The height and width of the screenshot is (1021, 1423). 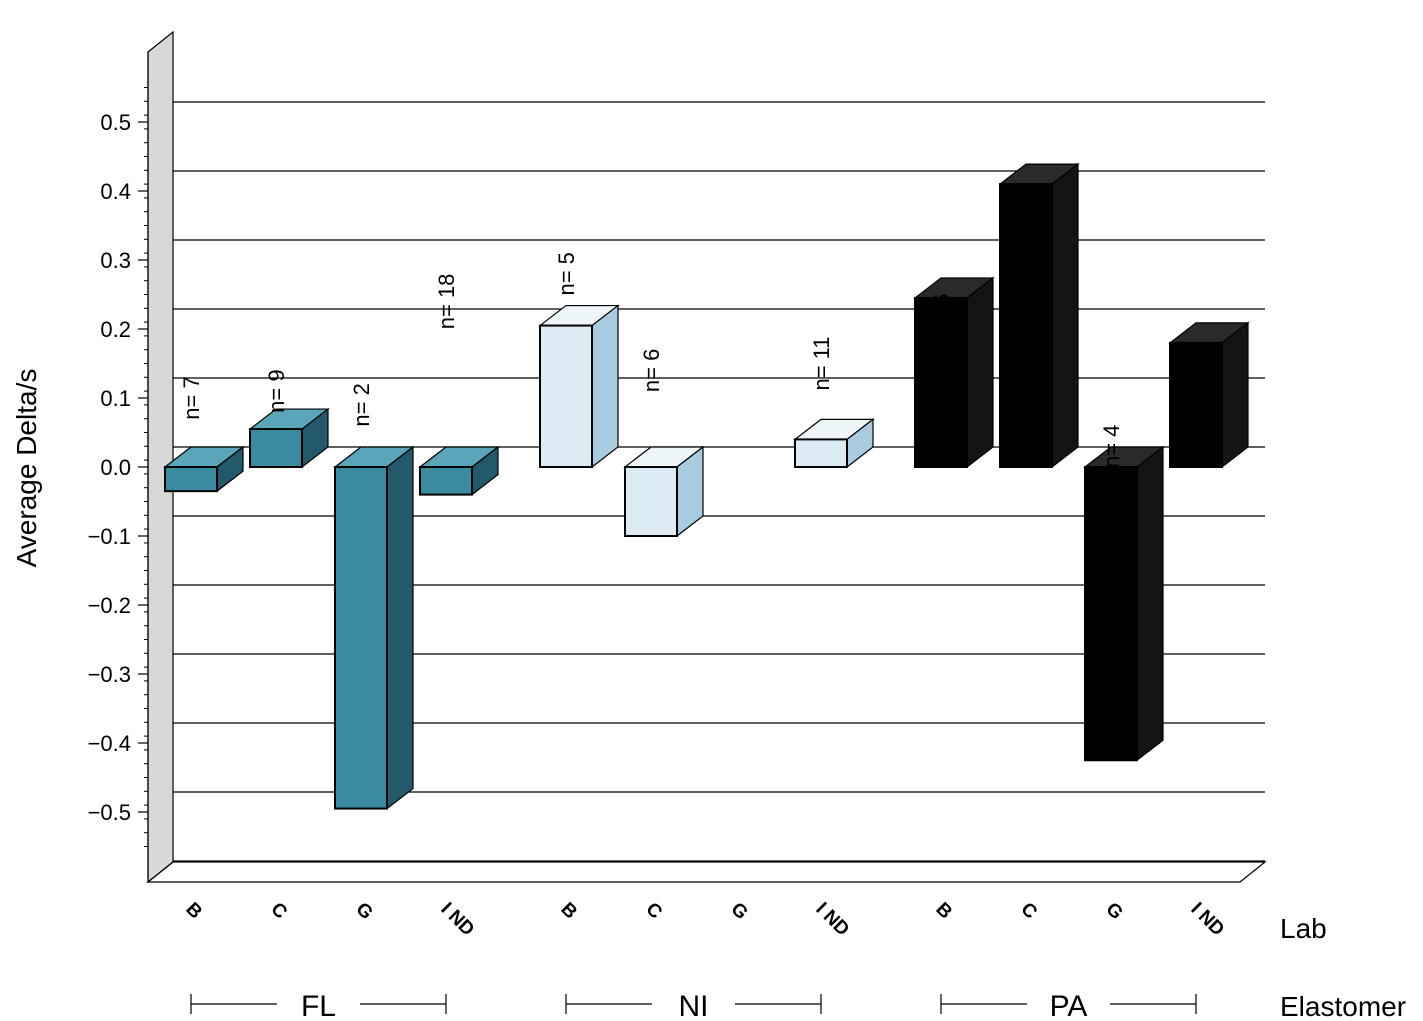 I want to click on y-tick-label: −0.2, so click(x=109, y=605).